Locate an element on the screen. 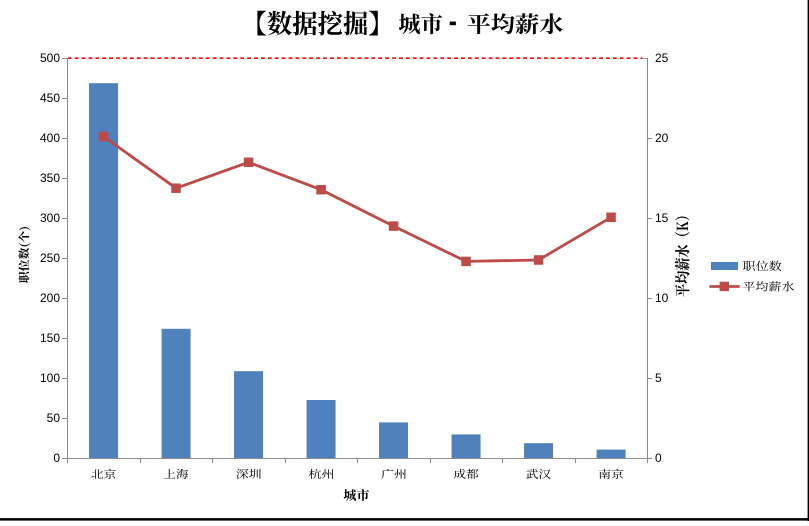 The image size is (809, 526). svg-text: 200 is located at coordinates (50, 298).